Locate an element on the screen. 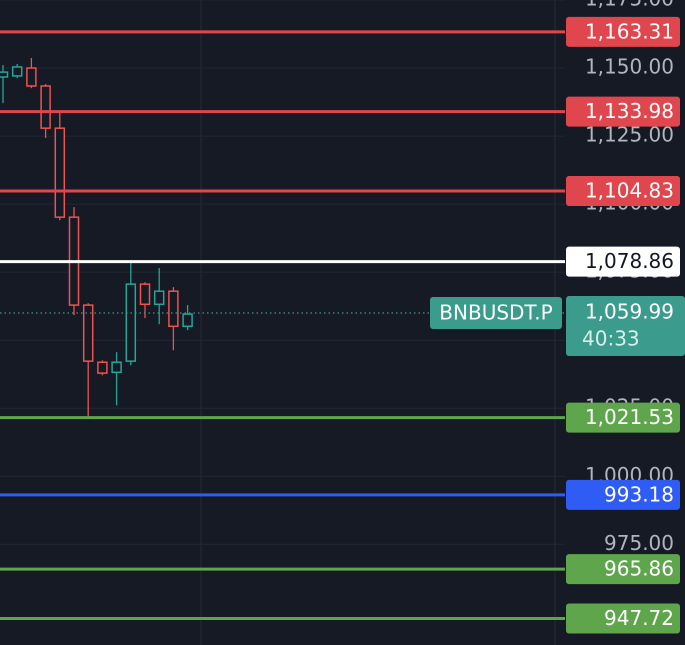  y-tick-label: 1,150.00 is located at coordinates (629, 67).